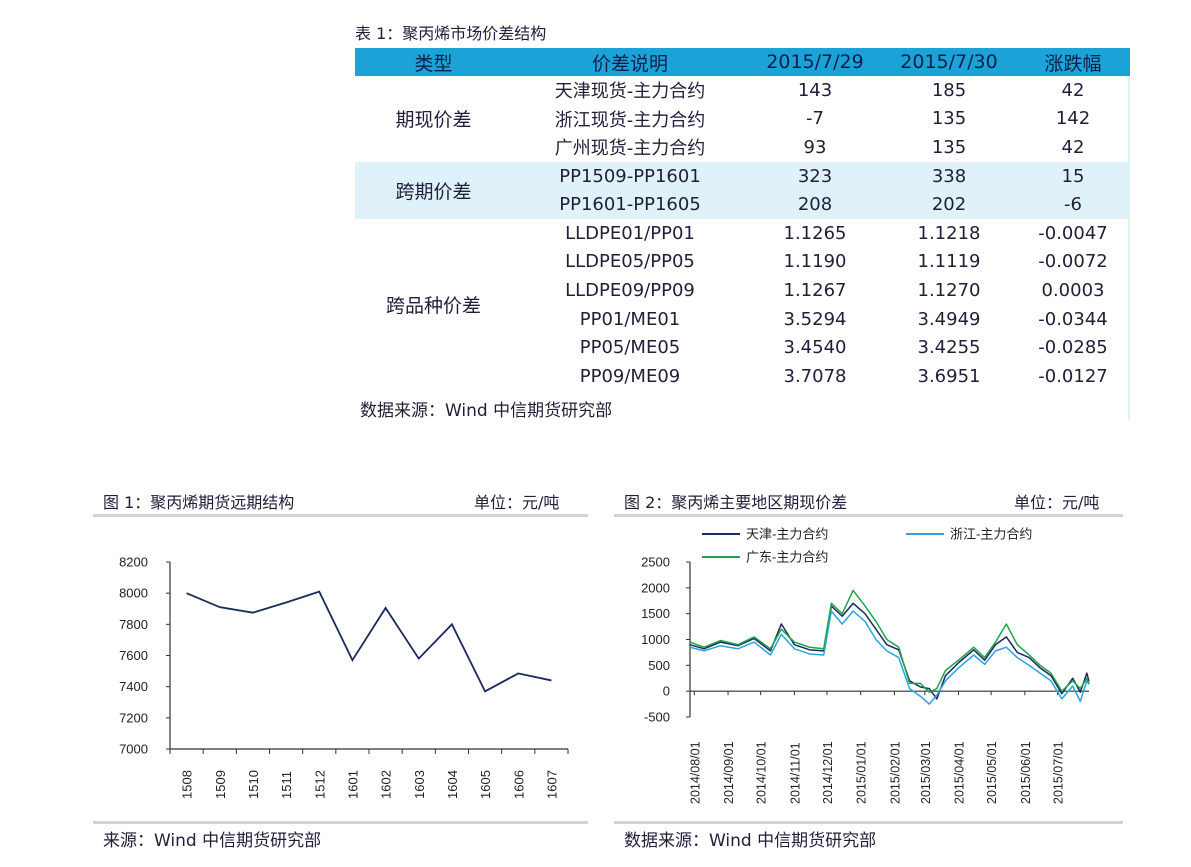  I want to click on y-tick-label: 500, so click(659, 665).